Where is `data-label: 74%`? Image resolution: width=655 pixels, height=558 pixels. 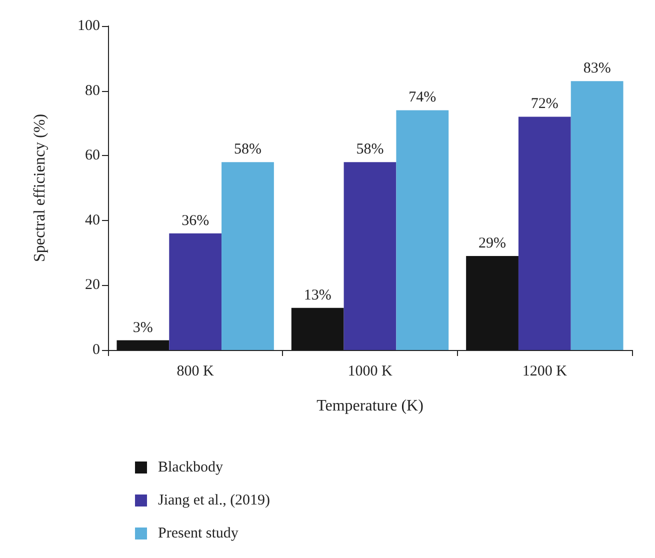
data-label: 74% is located at coordinates (422, 98).